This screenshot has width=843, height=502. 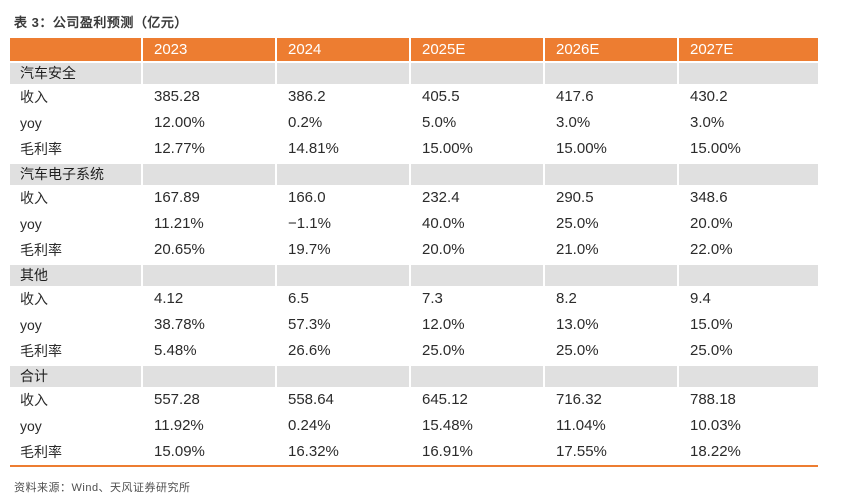 I want to click on table-title: 表 3：公司盈利预测（亿元）, so click(x=101, y=22).